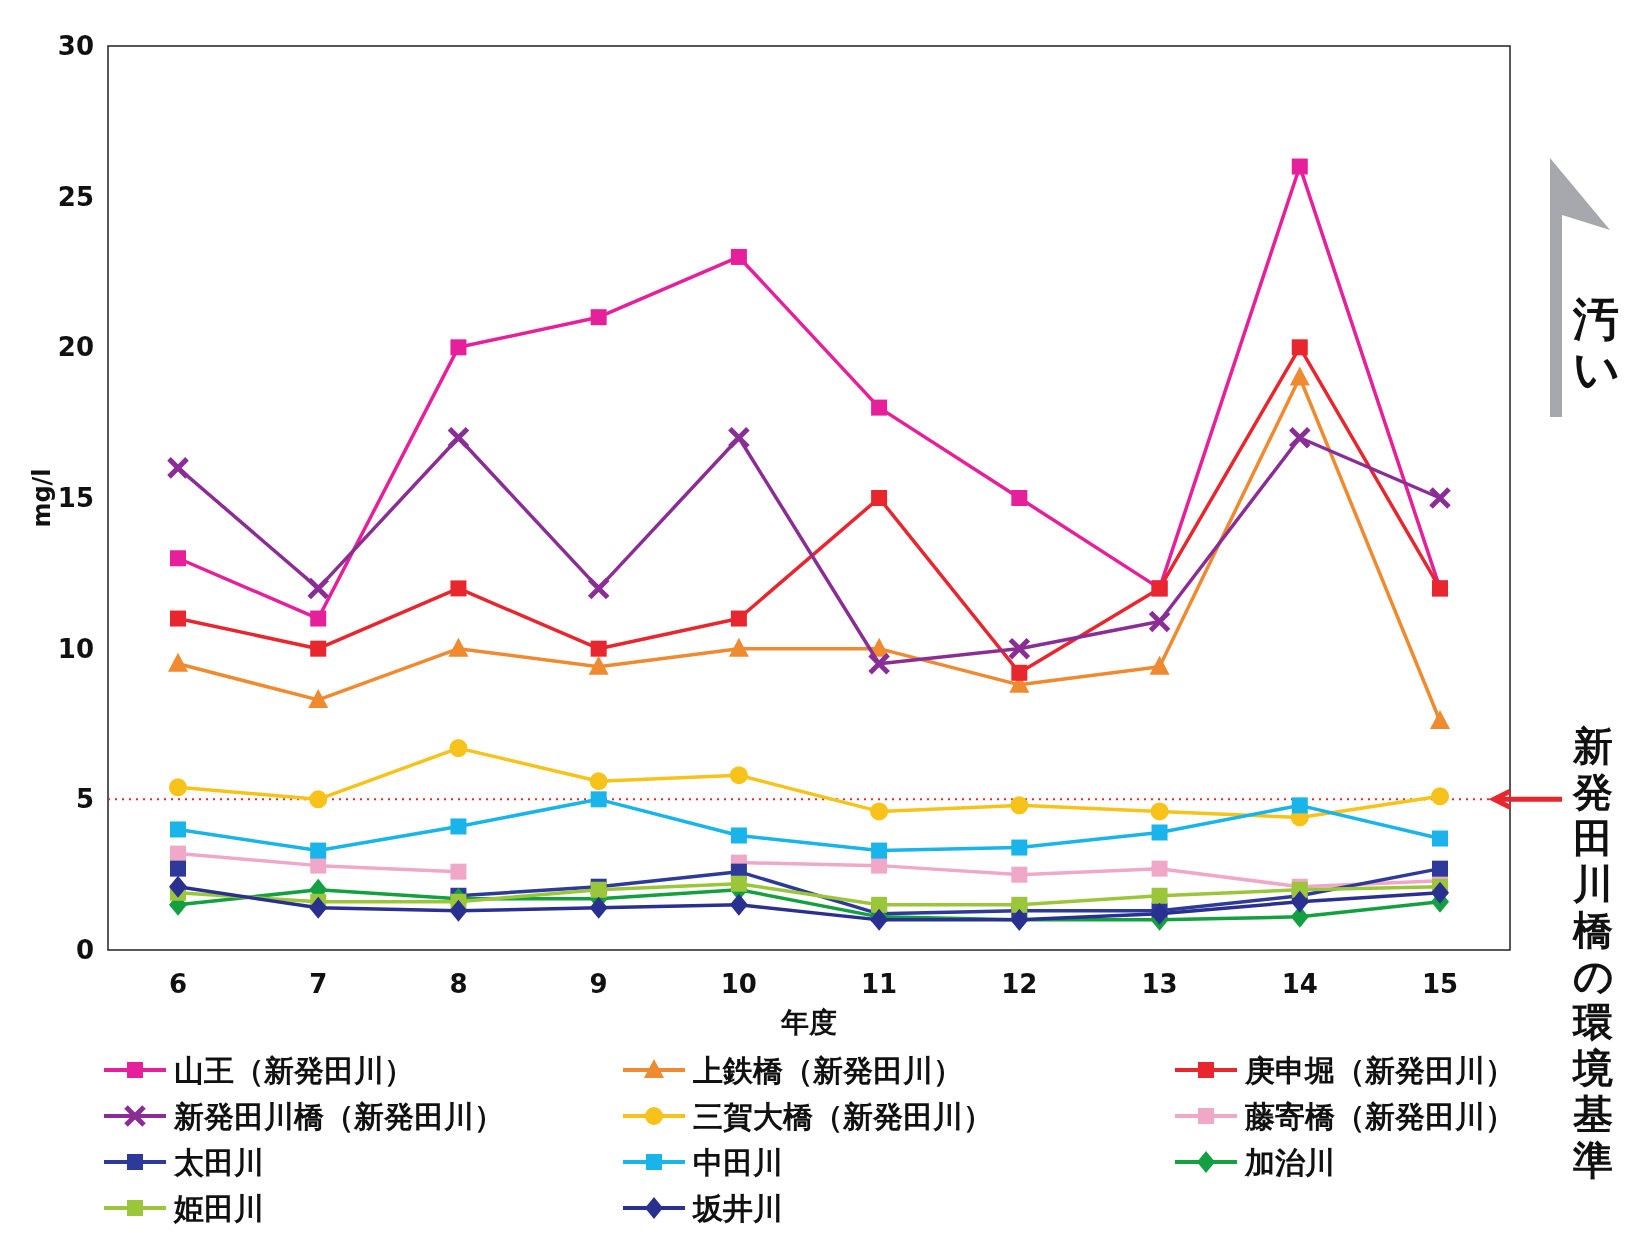 The image size is (1633, 1247). What do you see at coordinates (294, 1070) in the screenshot?
I see `legend-label: 山王（新発田川）` at bounding box center [294, 1070].